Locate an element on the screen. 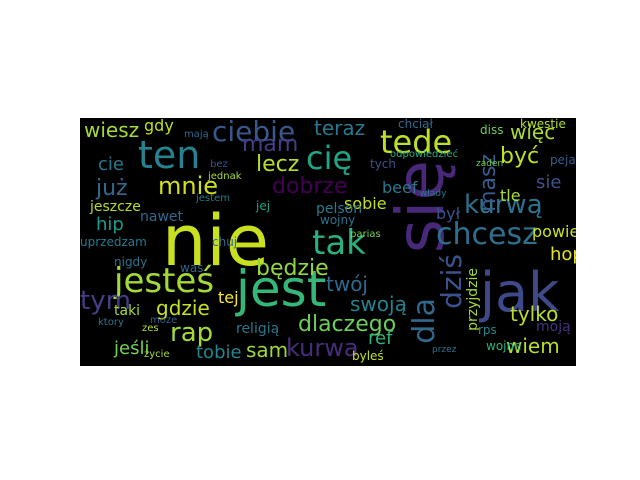  word: wojne is located at coordinates (504, 346).